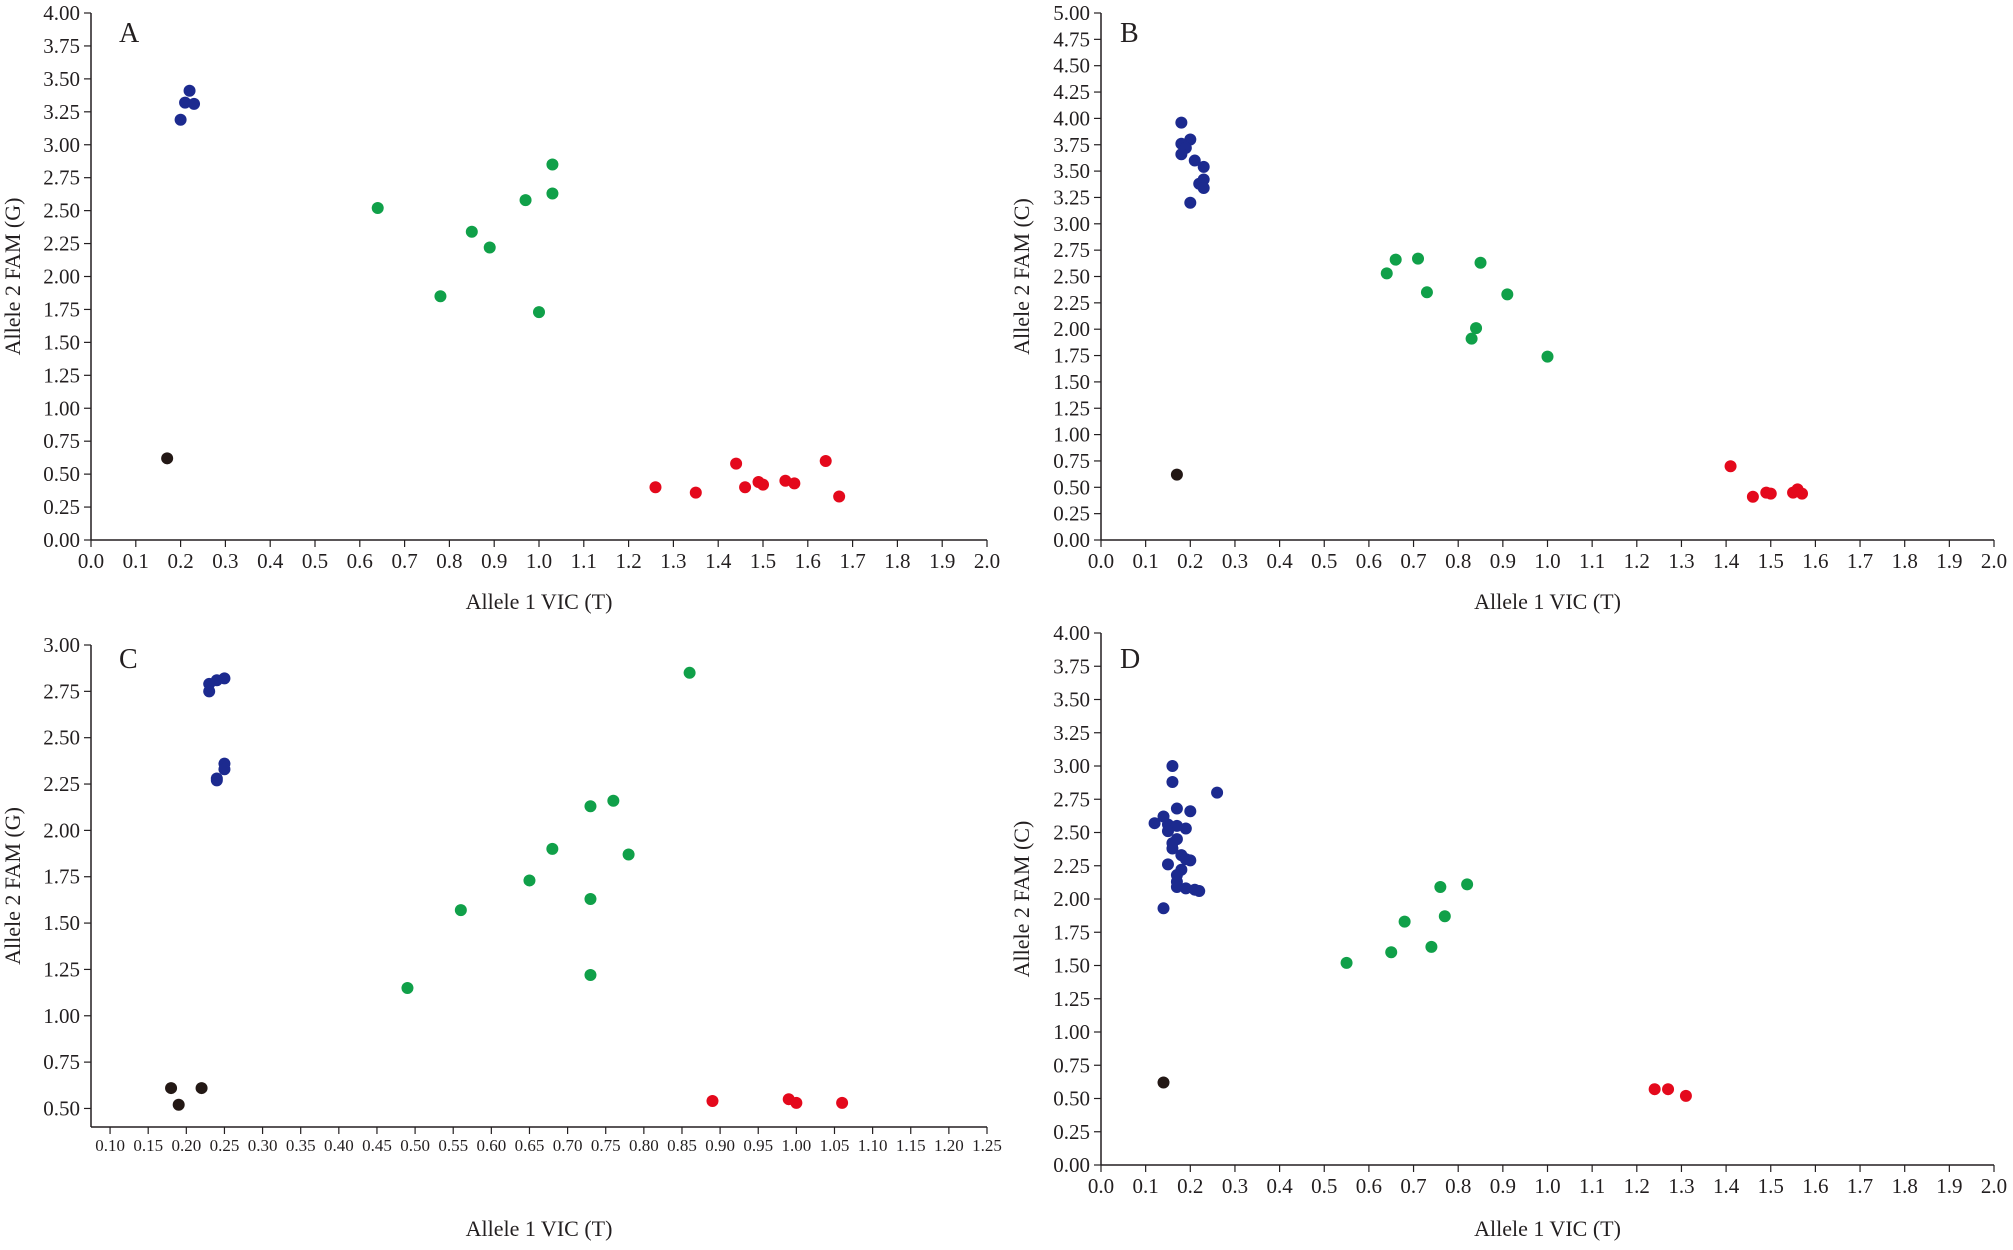  What do you see at coordinates (539, 561) in the screenshot?
I see `x-tick-label: 1.0` at bounding box center [539, 561].